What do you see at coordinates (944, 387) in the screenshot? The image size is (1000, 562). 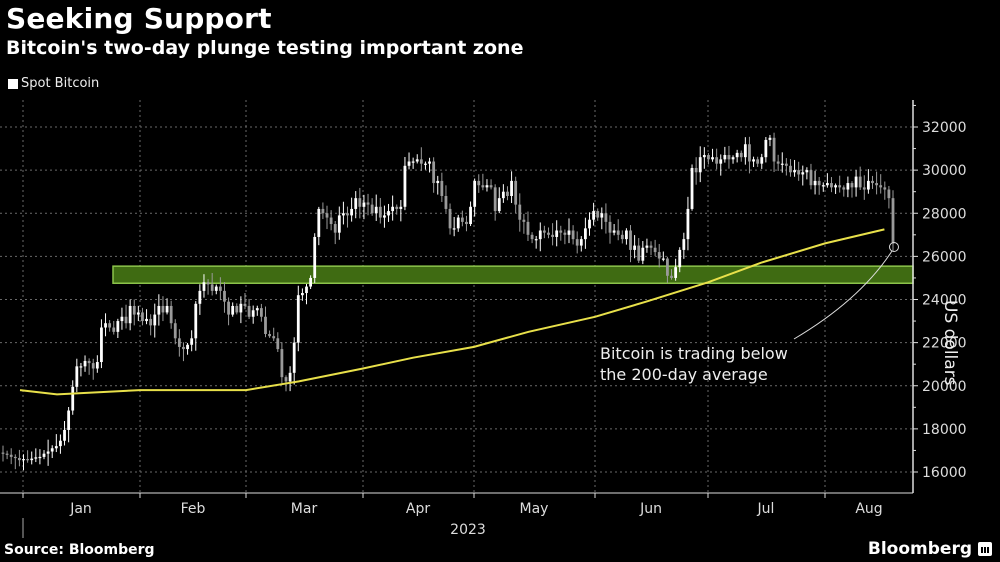 I see `y-tick-label: 20000` at bounding box center [944, 387].